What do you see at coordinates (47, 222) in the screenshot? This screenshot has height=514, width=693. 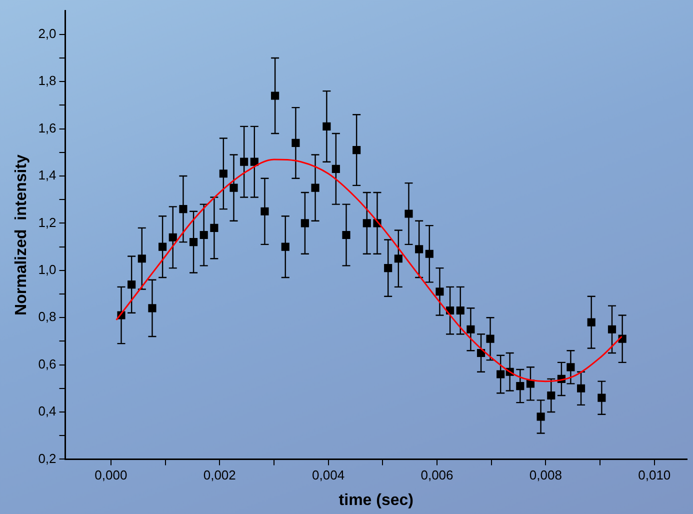 I see `y-tick-label: 1,2` at bounding box center [47, 222].